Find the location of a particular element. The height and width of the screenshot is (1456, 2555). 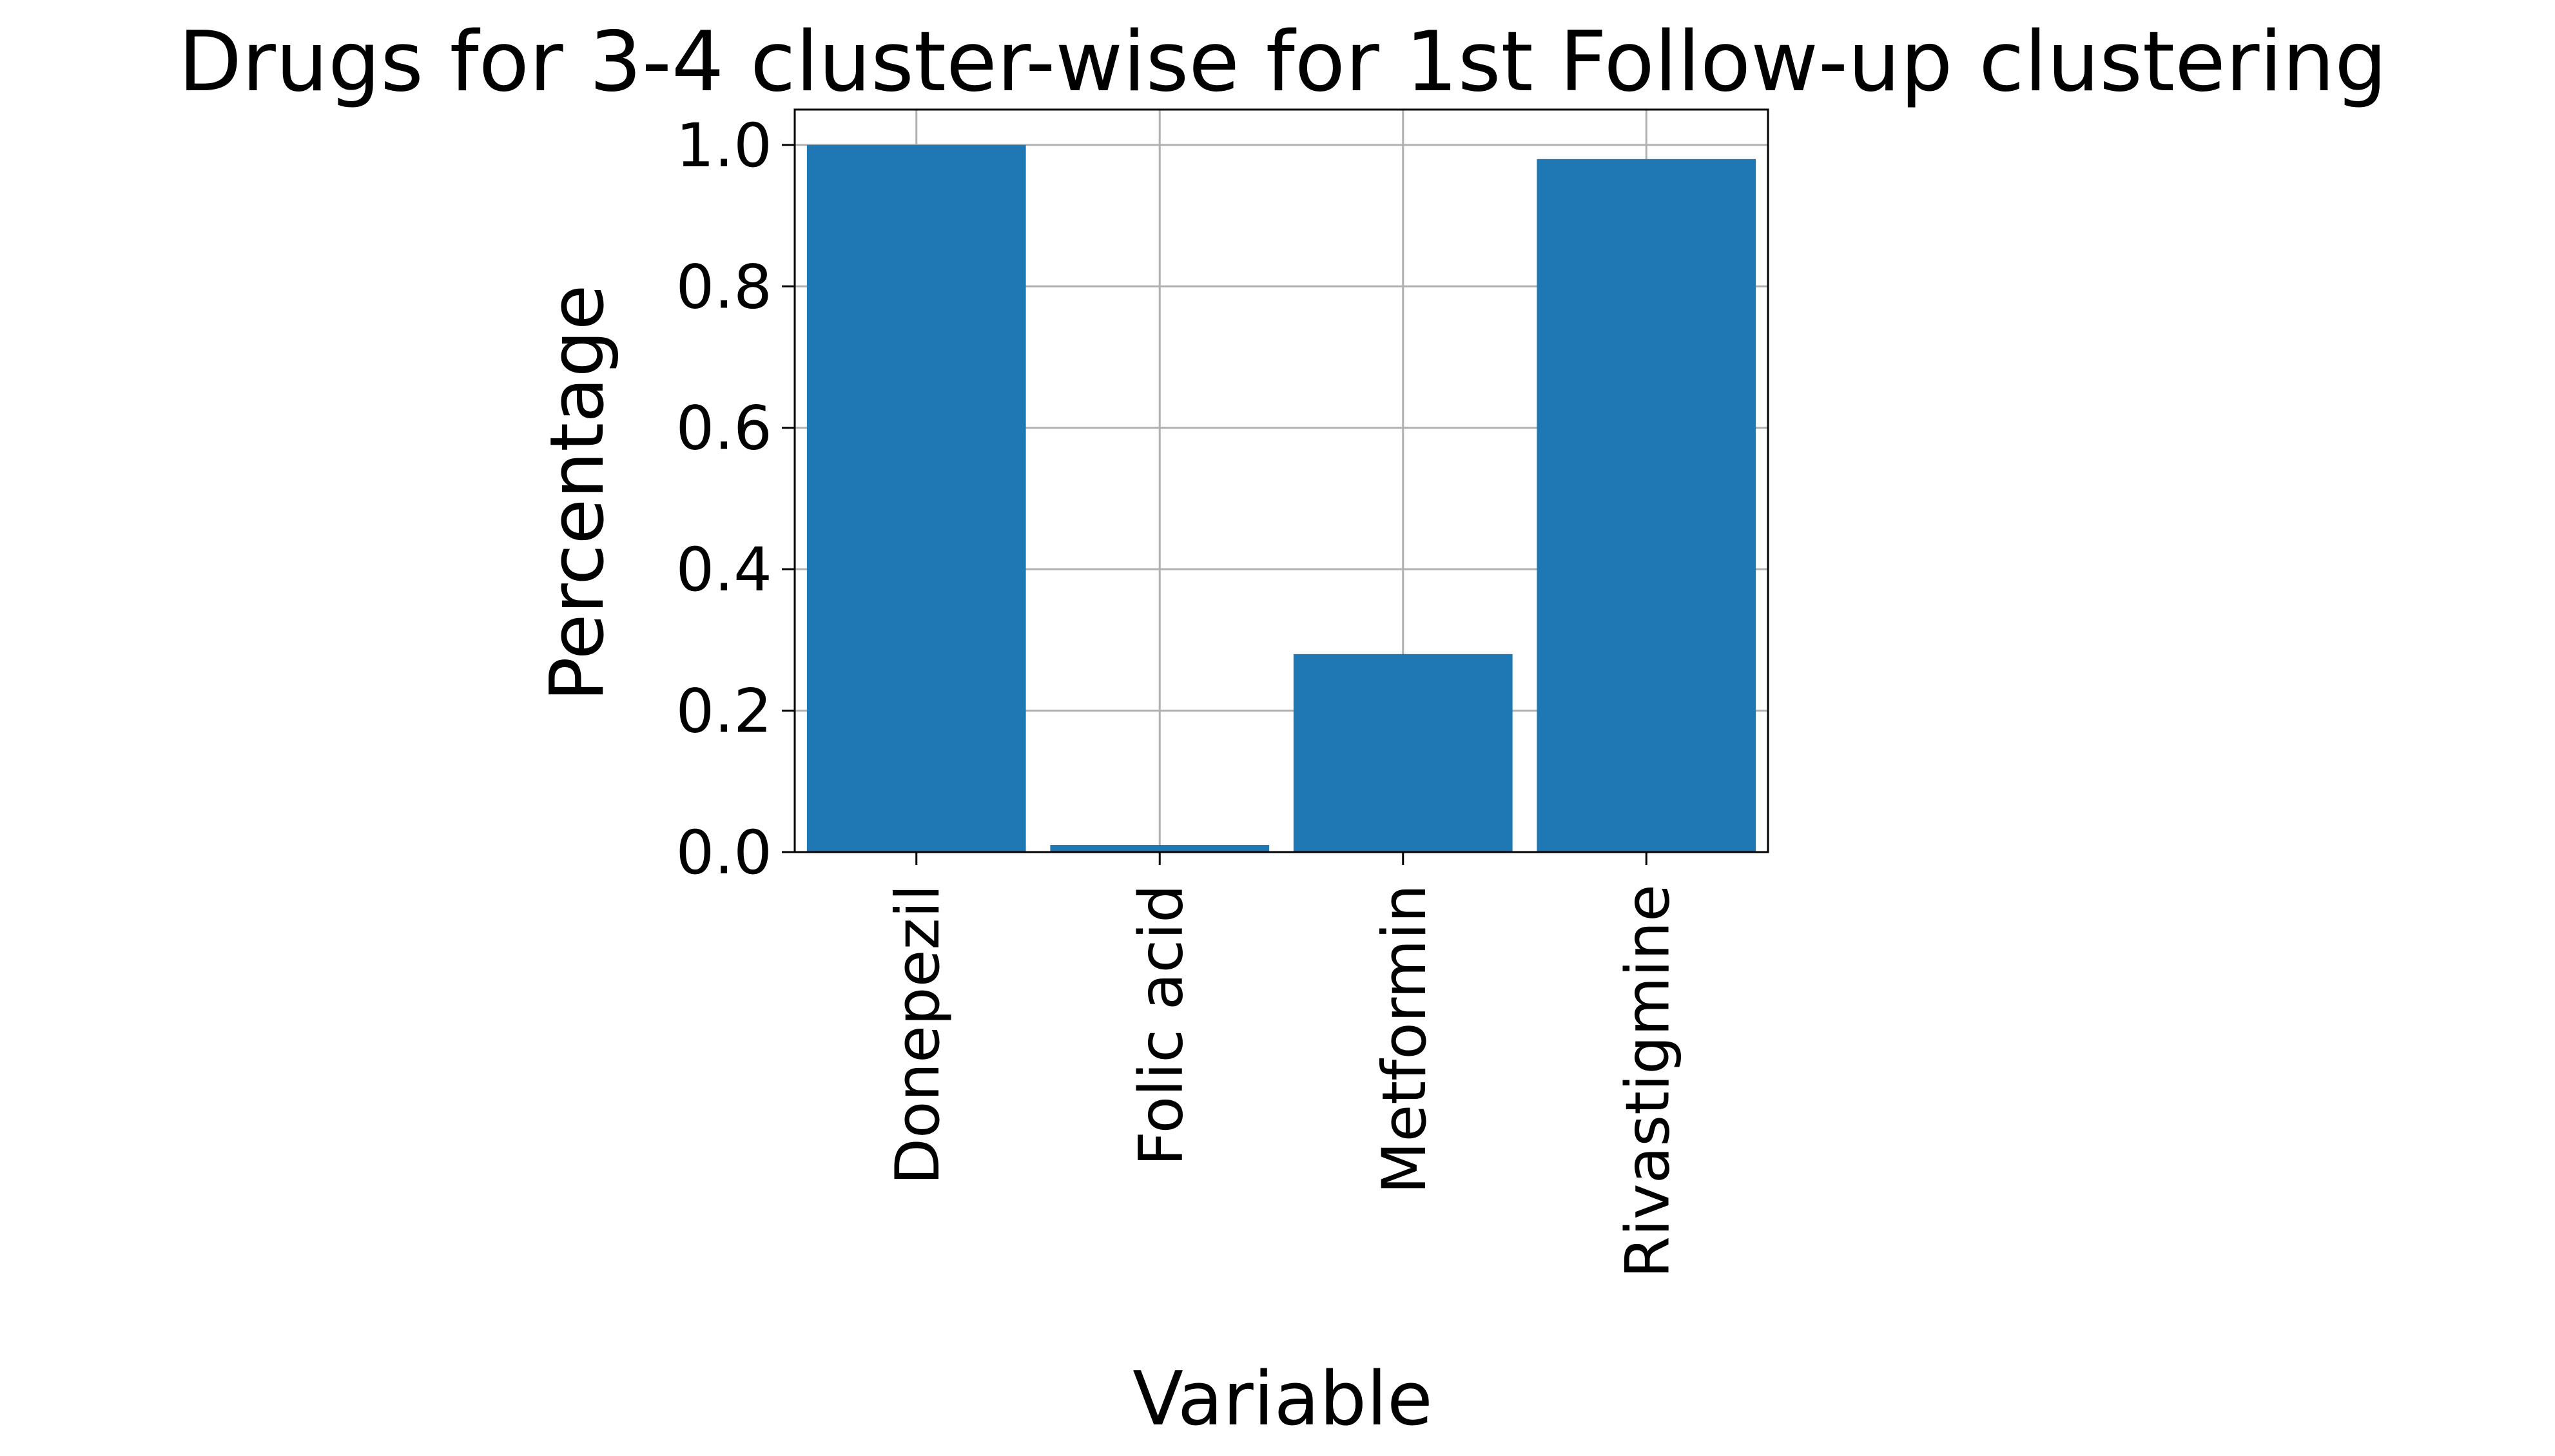

y-tick-label: 0.4 is located at coordinates (724, 570).